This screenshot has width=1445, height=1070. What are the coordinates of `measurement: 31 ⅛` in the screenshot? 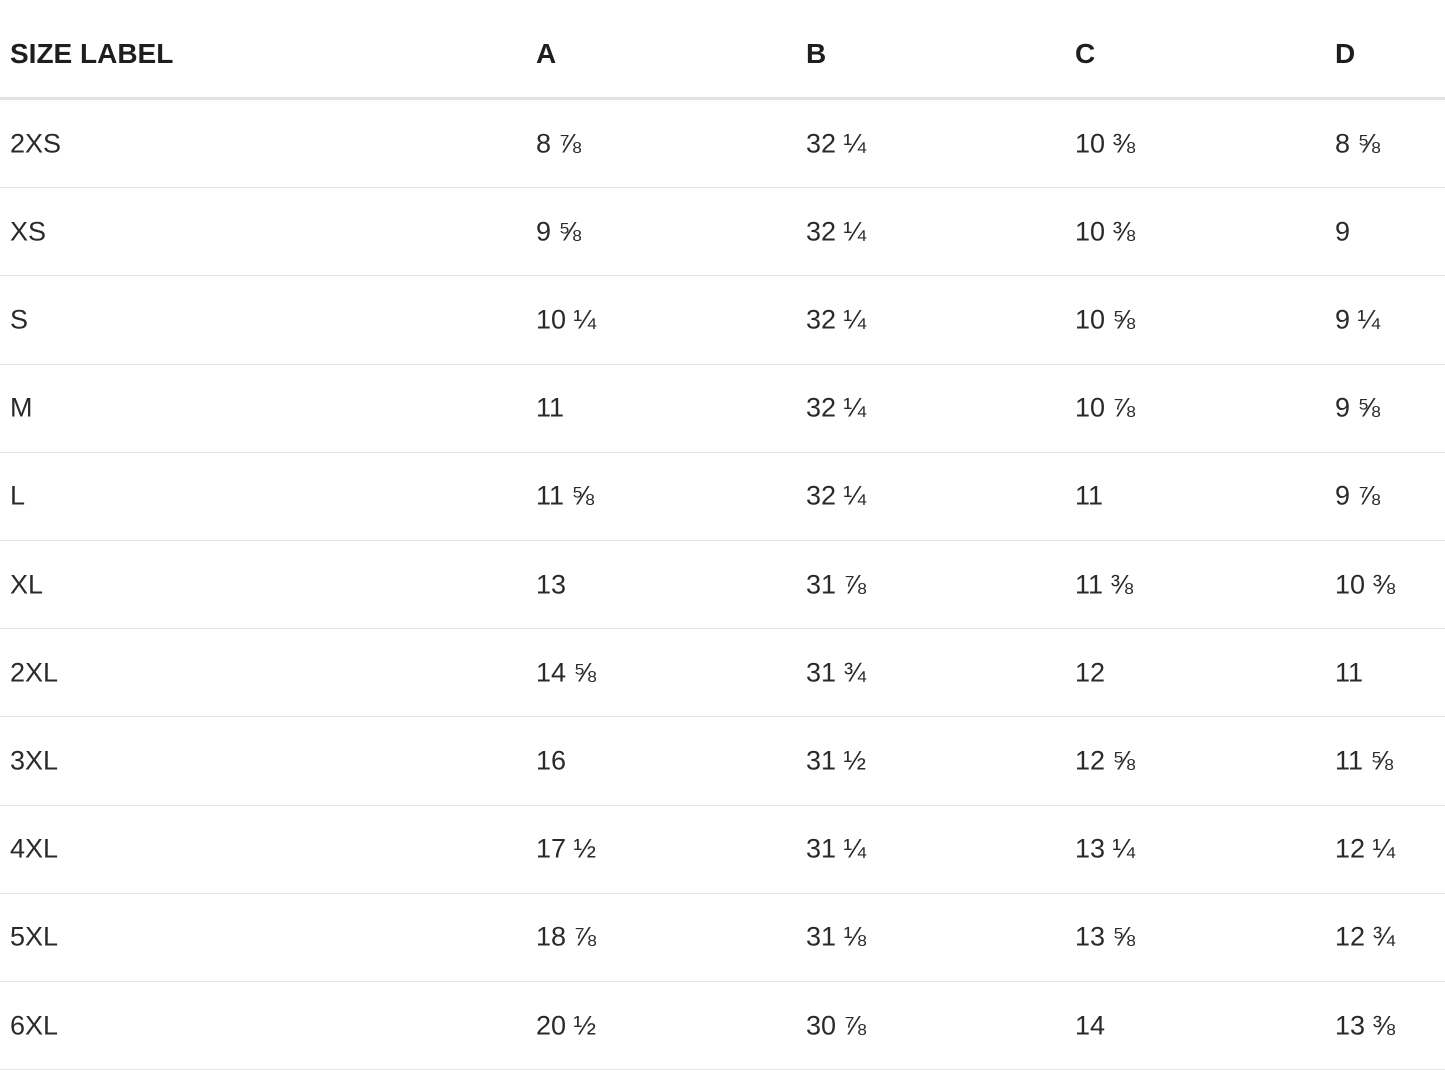 It's located at (836, 936).